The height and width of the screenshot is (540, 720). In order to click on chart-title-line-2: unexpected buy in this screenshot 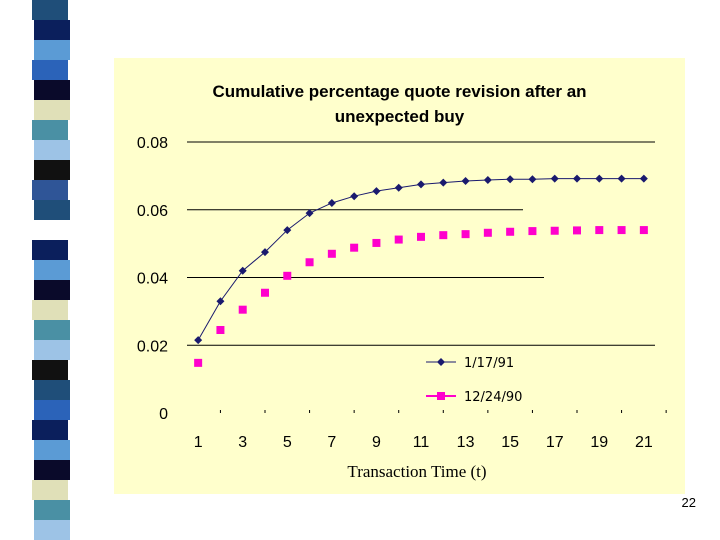, I will do `click(399, 116)`.